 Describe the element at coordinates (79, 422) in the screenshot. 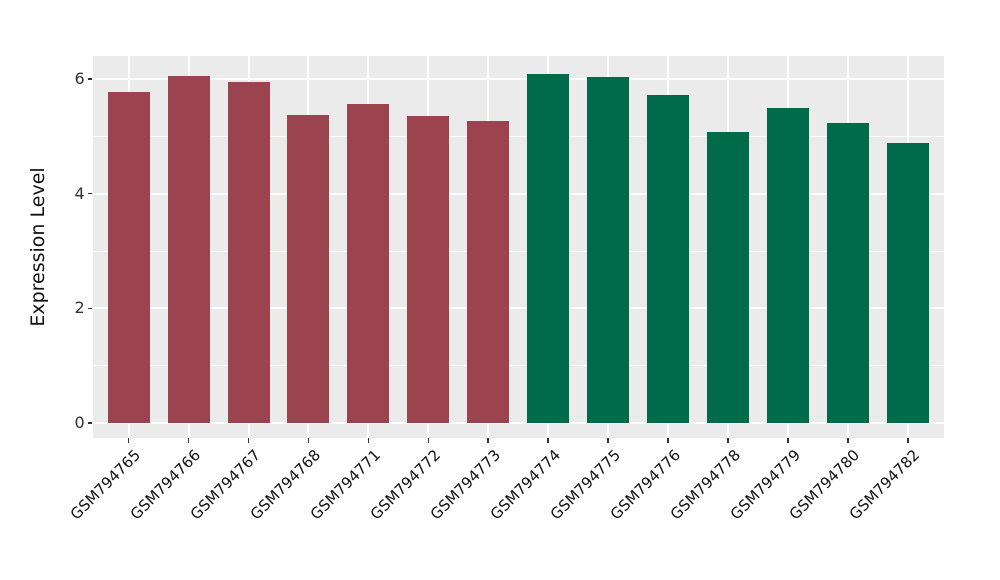

I see `y-tick-label: 0` at that location.